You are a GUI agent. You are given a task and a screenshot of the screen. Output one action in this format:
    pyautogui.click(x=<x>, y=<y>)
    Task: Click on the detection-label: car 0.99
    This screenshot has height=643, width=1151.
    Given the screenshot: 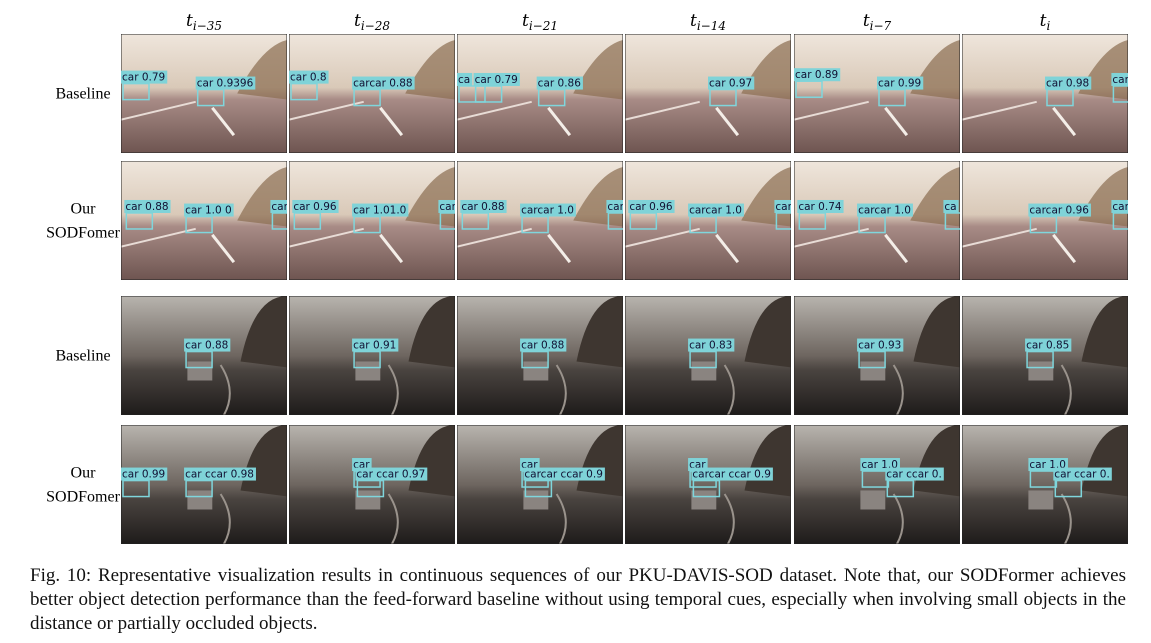 What is the action you would take?
    pyautogui.click(x=143, y=475)
    